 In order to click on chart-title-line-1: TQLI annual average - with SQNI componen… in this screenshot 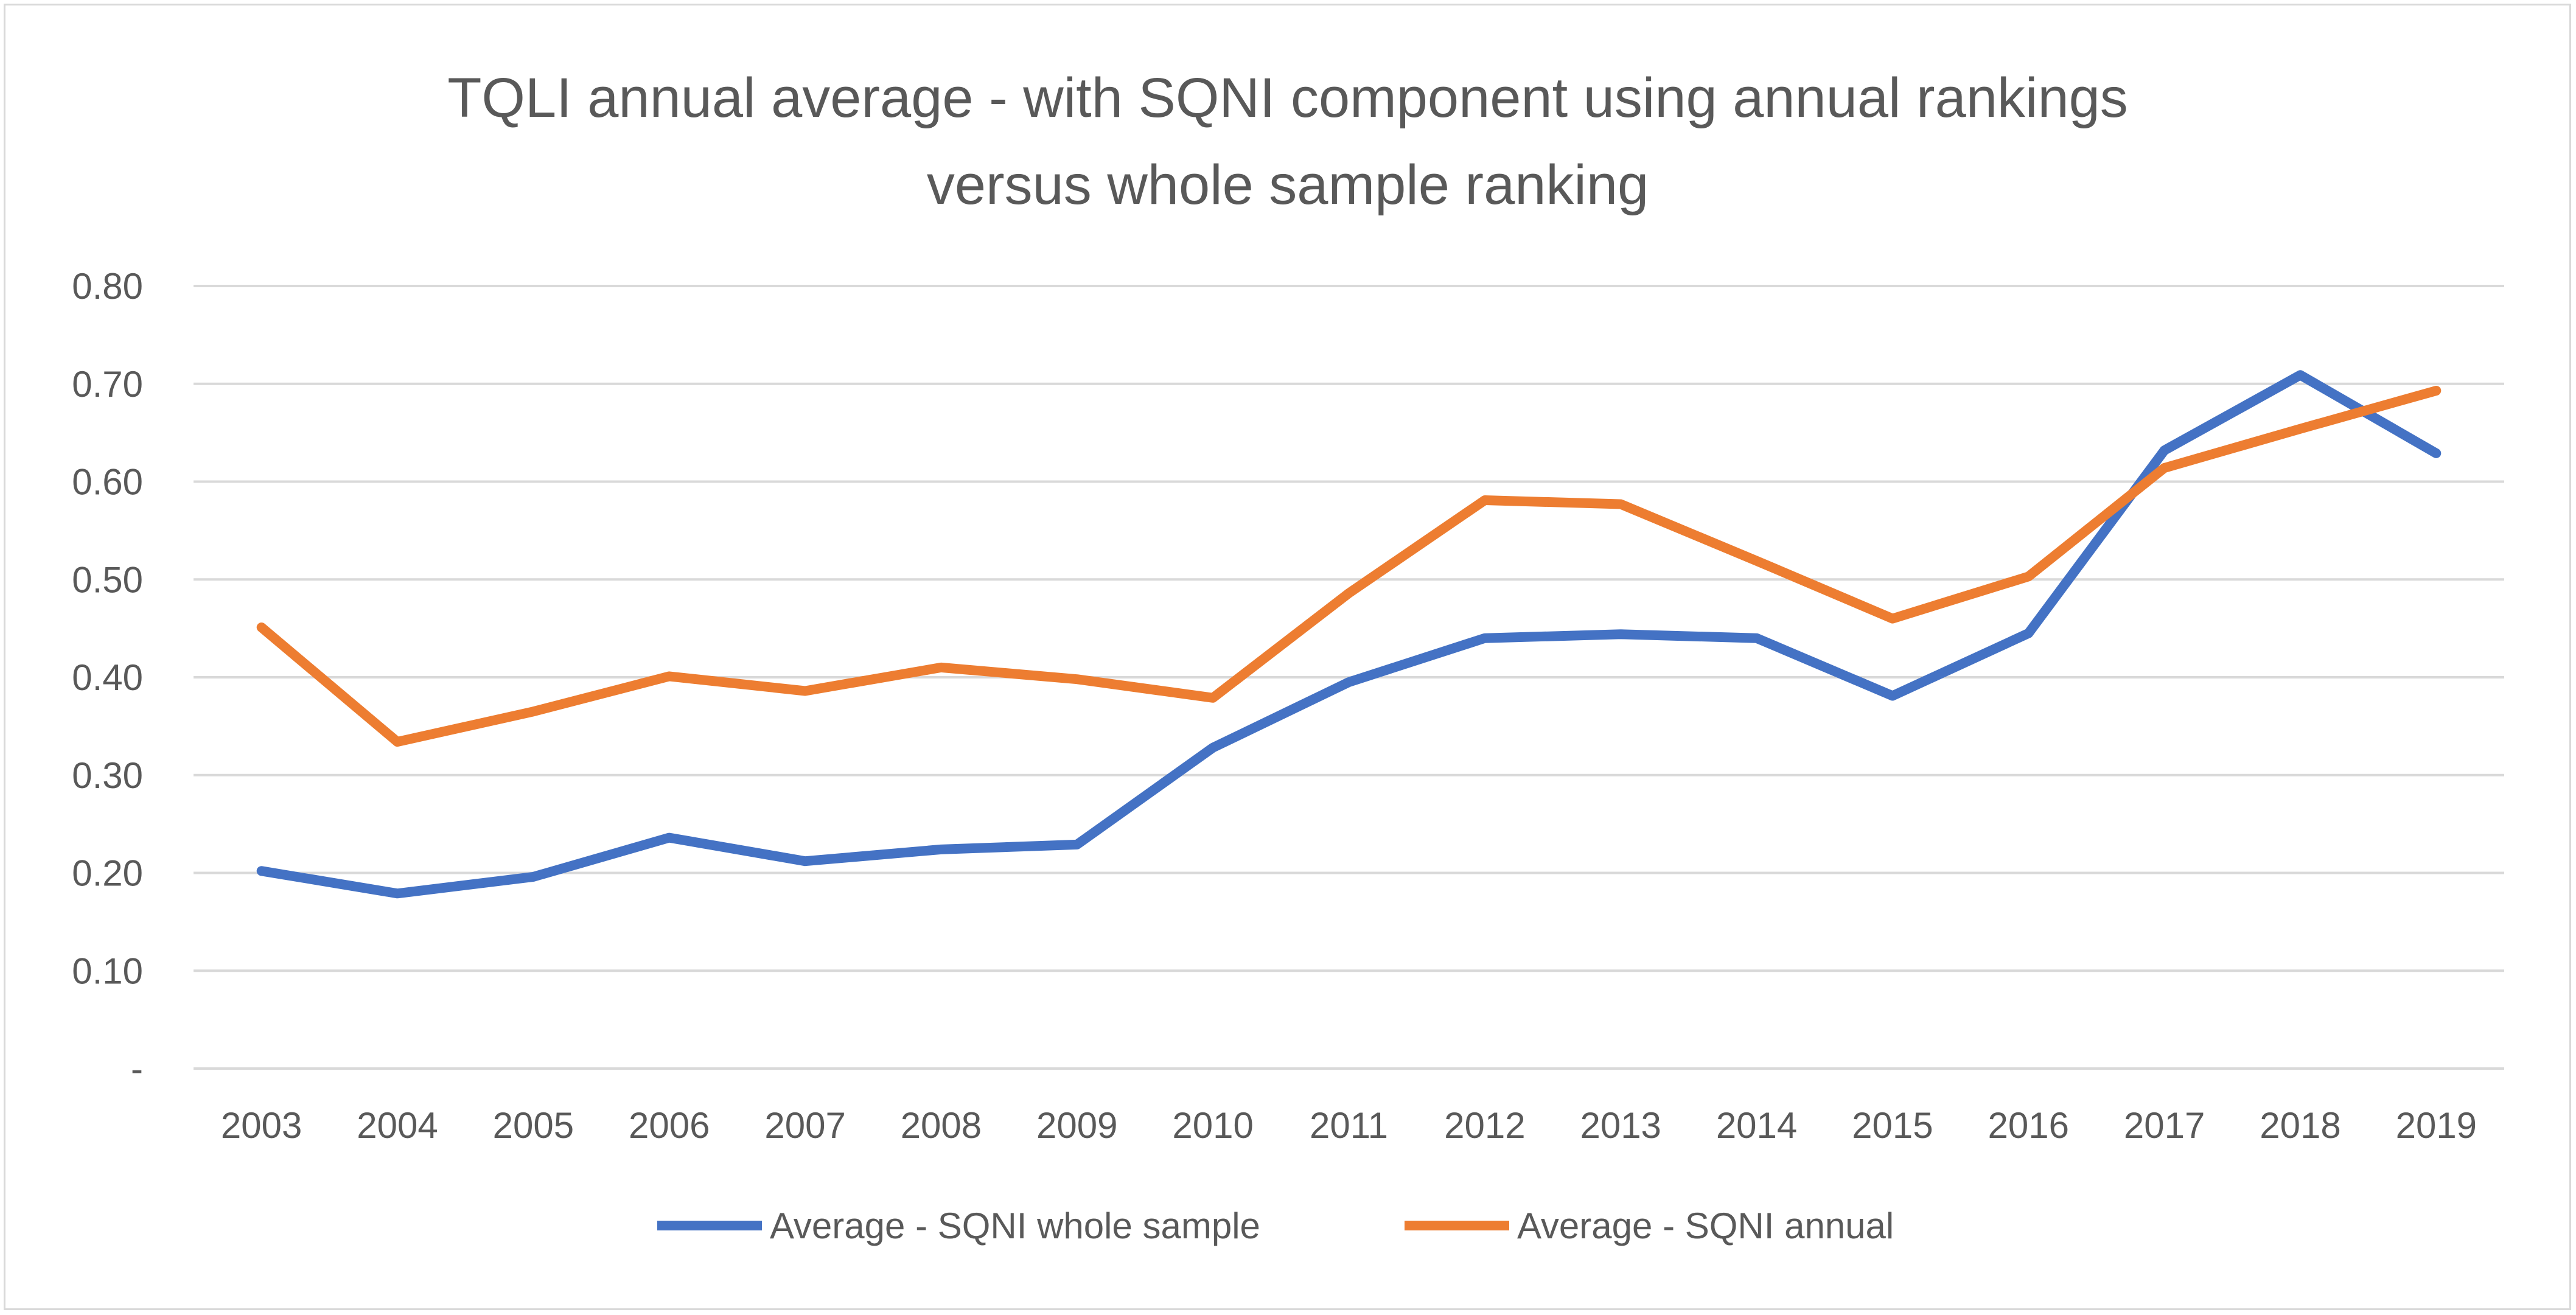, I will do `click(1287, 98)`.